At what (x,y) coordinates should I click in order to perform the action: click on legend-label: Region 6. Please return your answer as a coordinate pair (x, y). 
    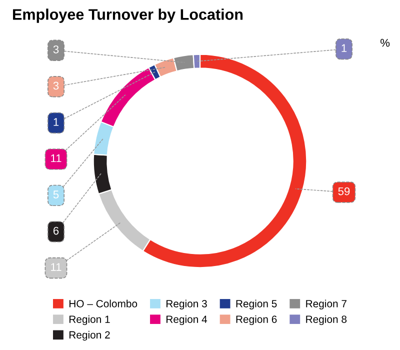
    Looking at the image, I should click on (256, 320).